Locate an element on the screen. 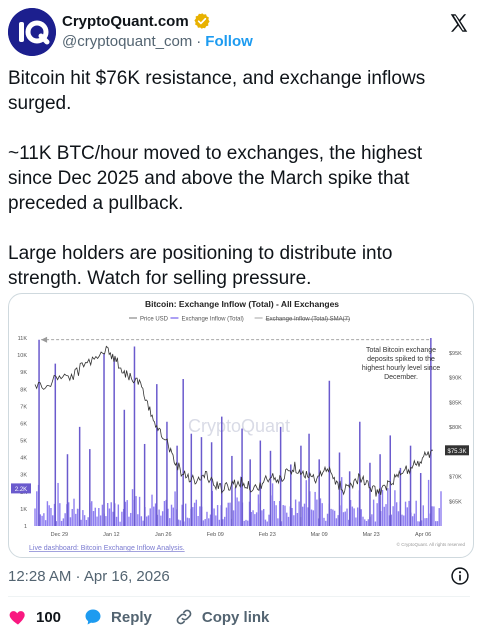  y-axis-right: $95K$90K$85K$80K$75K$70K$65K is located at coordinates (455, 428).